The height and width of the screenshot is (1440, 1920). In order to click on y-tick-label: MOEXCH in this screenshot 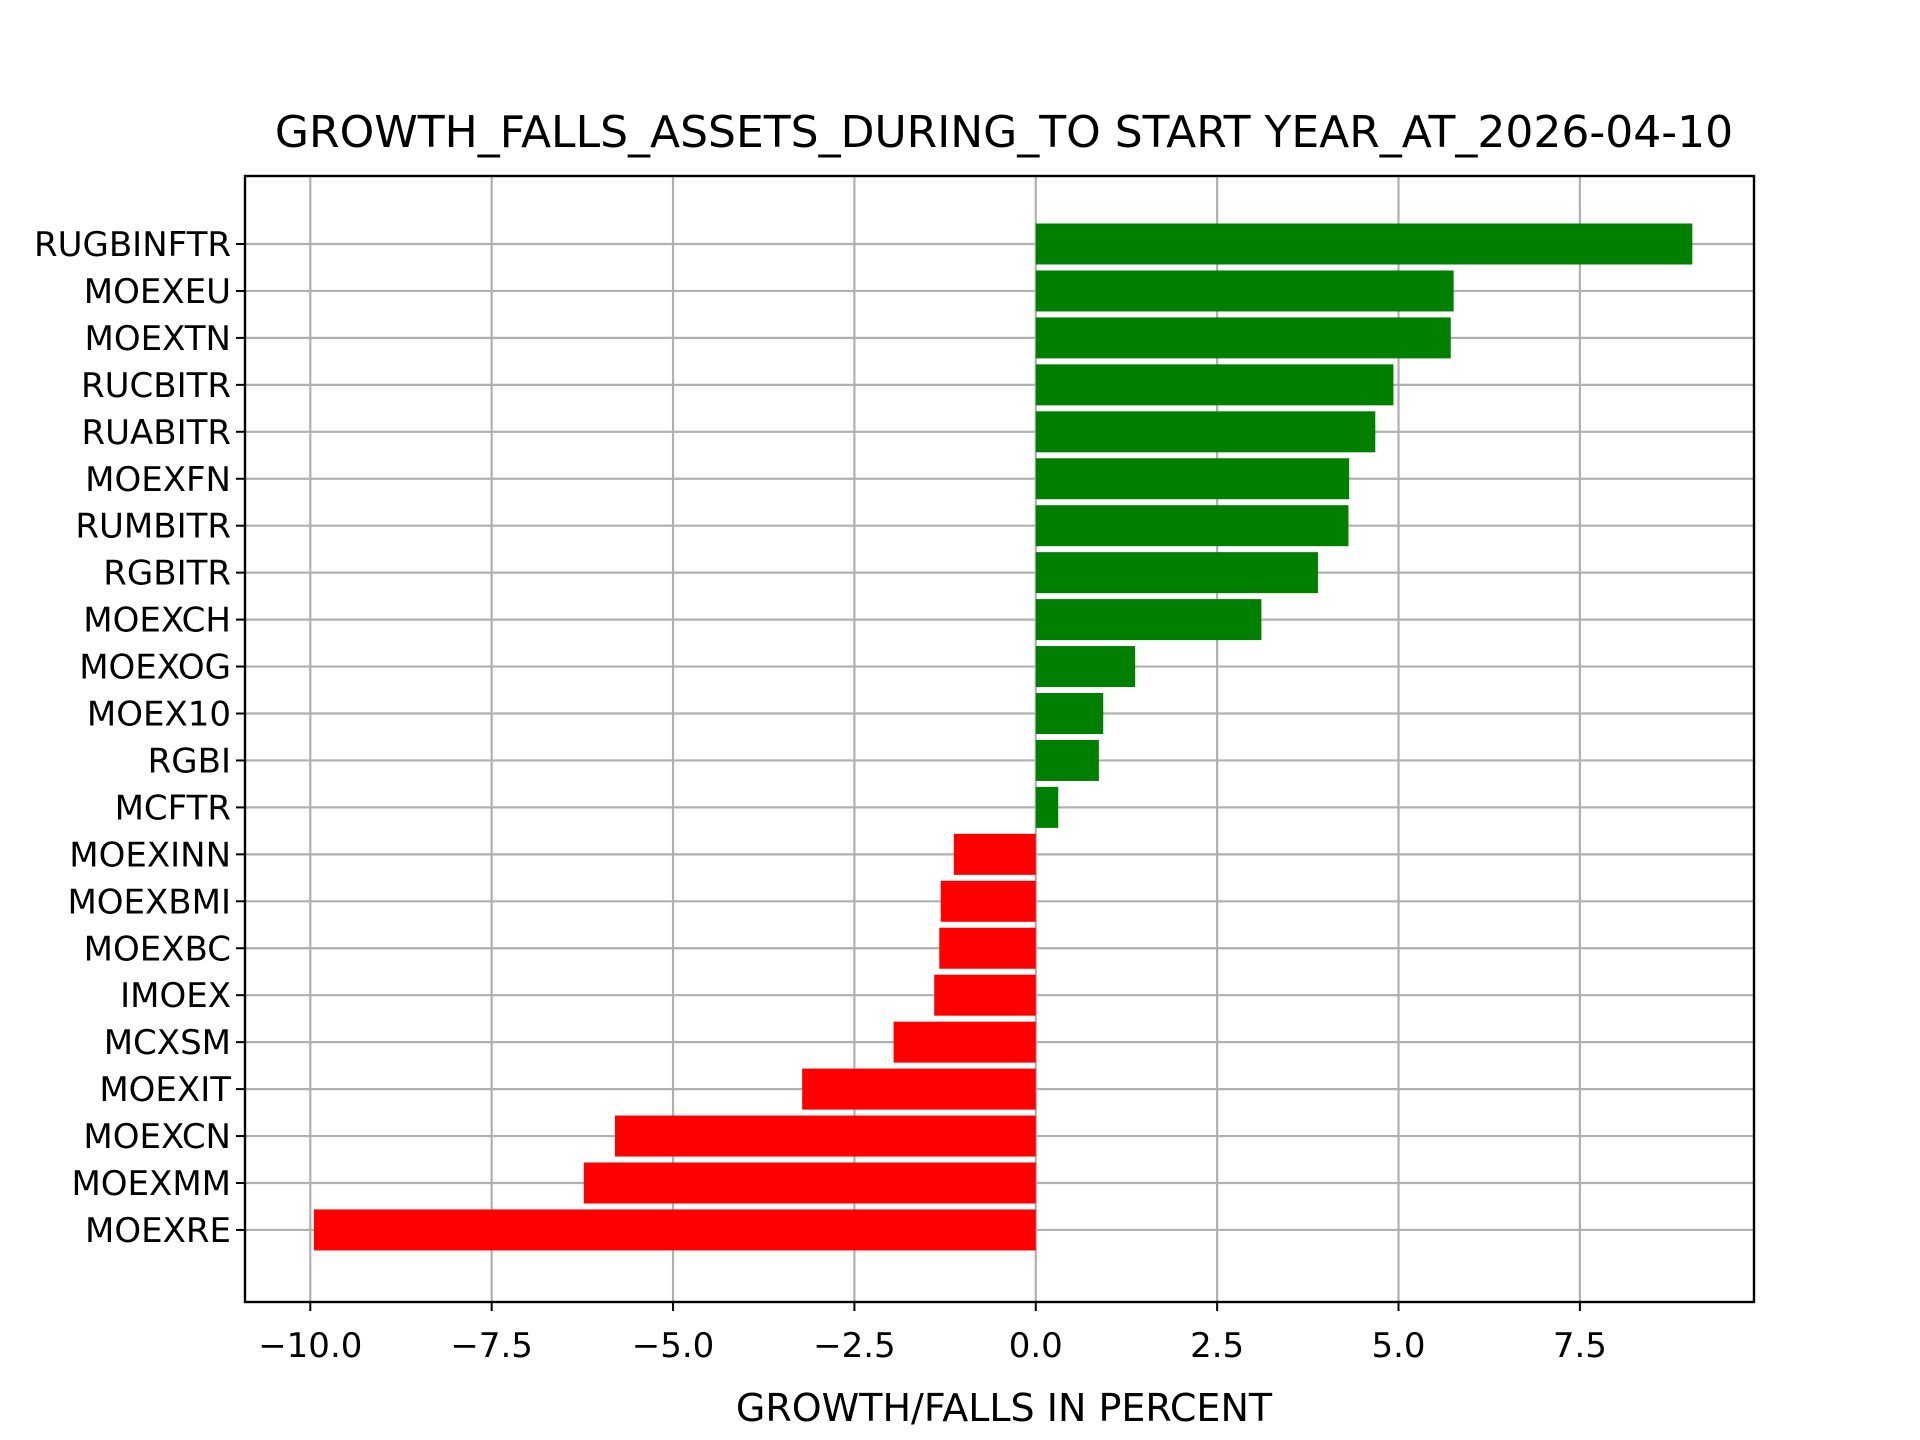, I will do `click(157, 621)`.